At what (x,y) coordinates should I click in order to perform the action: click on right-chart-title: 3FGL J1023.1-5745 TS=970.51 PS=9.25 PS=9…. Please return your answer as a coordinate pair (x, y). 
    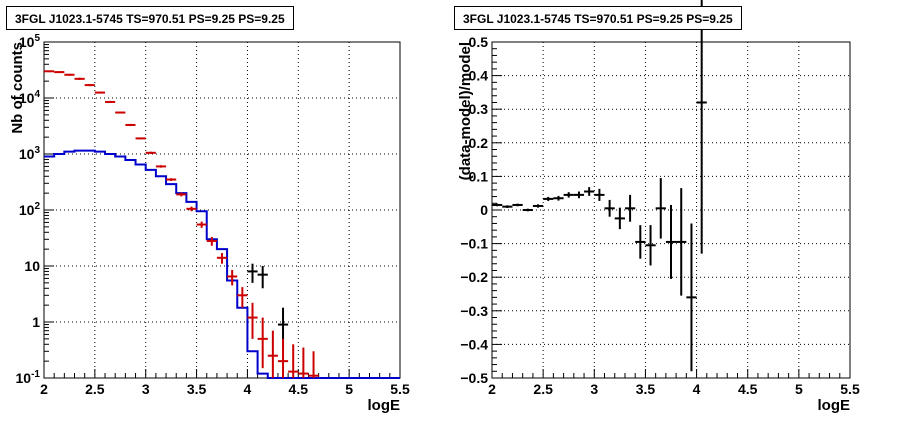
    Looking at the image, I should click on (598, 18).